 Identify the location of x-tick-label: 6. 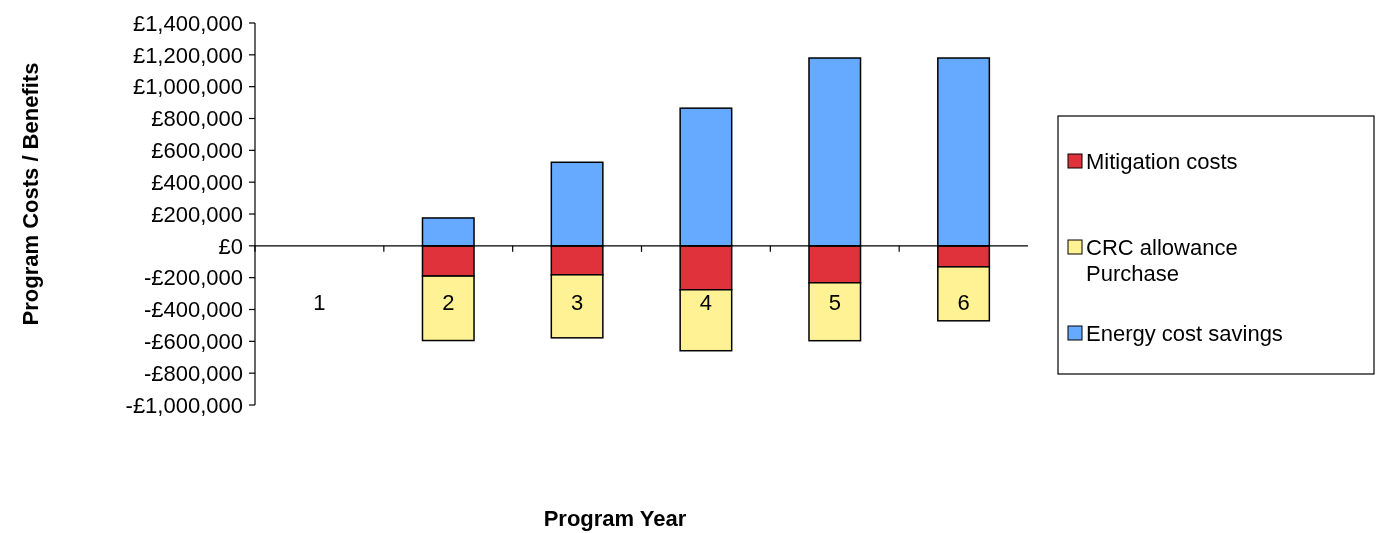
(963, 302).